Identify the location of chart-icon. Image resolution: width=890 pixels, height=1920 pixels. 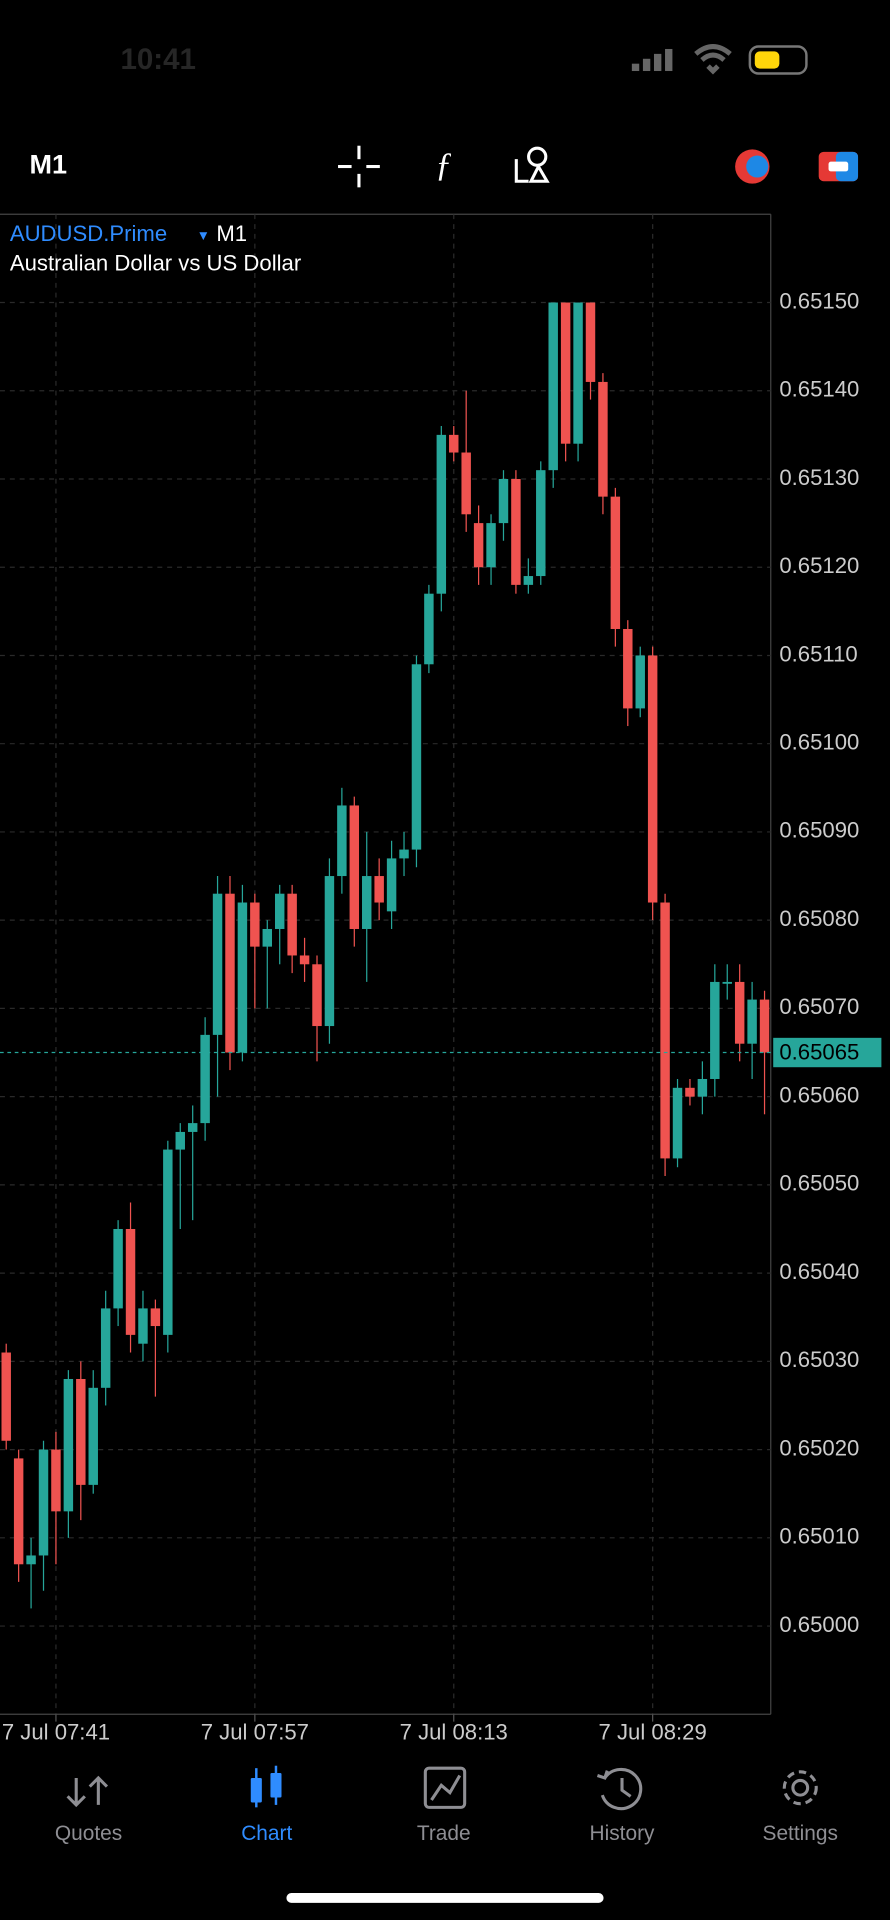
(266, 1786).